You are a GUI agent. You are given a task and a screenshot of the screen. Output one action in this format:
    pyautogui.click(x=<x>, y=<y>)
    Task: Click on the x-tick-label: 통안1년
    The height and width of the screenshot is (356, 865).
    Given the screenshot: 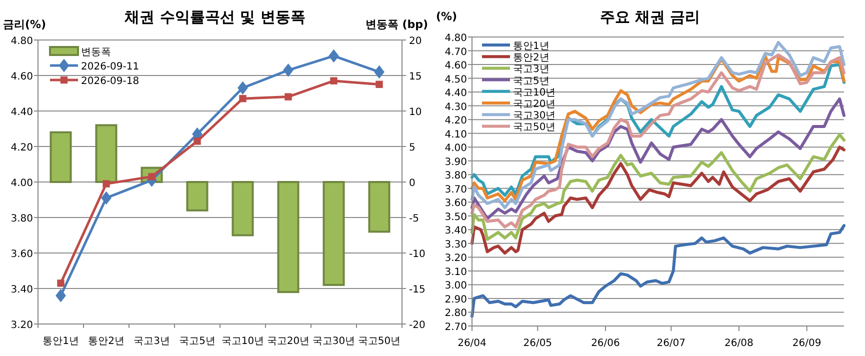 What is the action you would take?
    pyautogui.click(x=60, y=341)
    